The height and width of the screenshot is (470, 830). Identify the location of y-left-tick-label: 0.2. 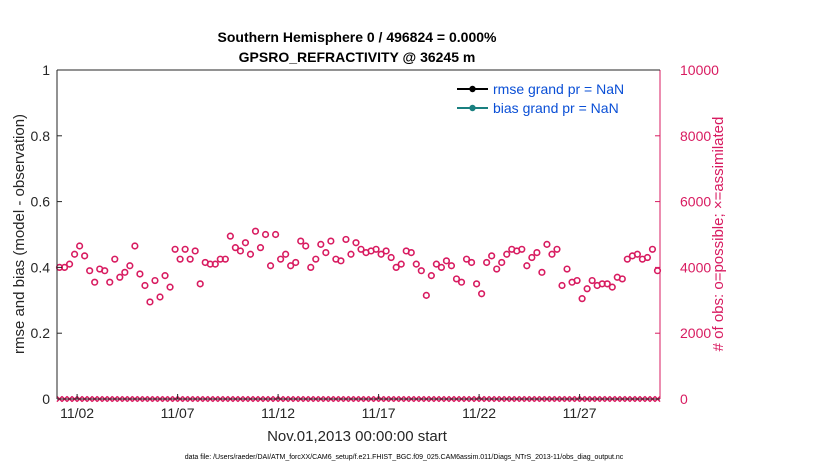
(41, 333).